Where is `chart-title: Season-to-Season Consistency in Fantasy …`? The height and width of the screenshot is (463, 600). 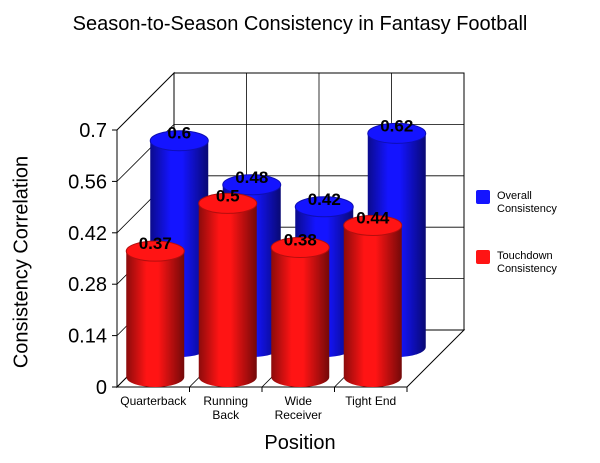 chart-title: Season-to-Season Consistency in Fantasy … is located at coordinates (300, 24).